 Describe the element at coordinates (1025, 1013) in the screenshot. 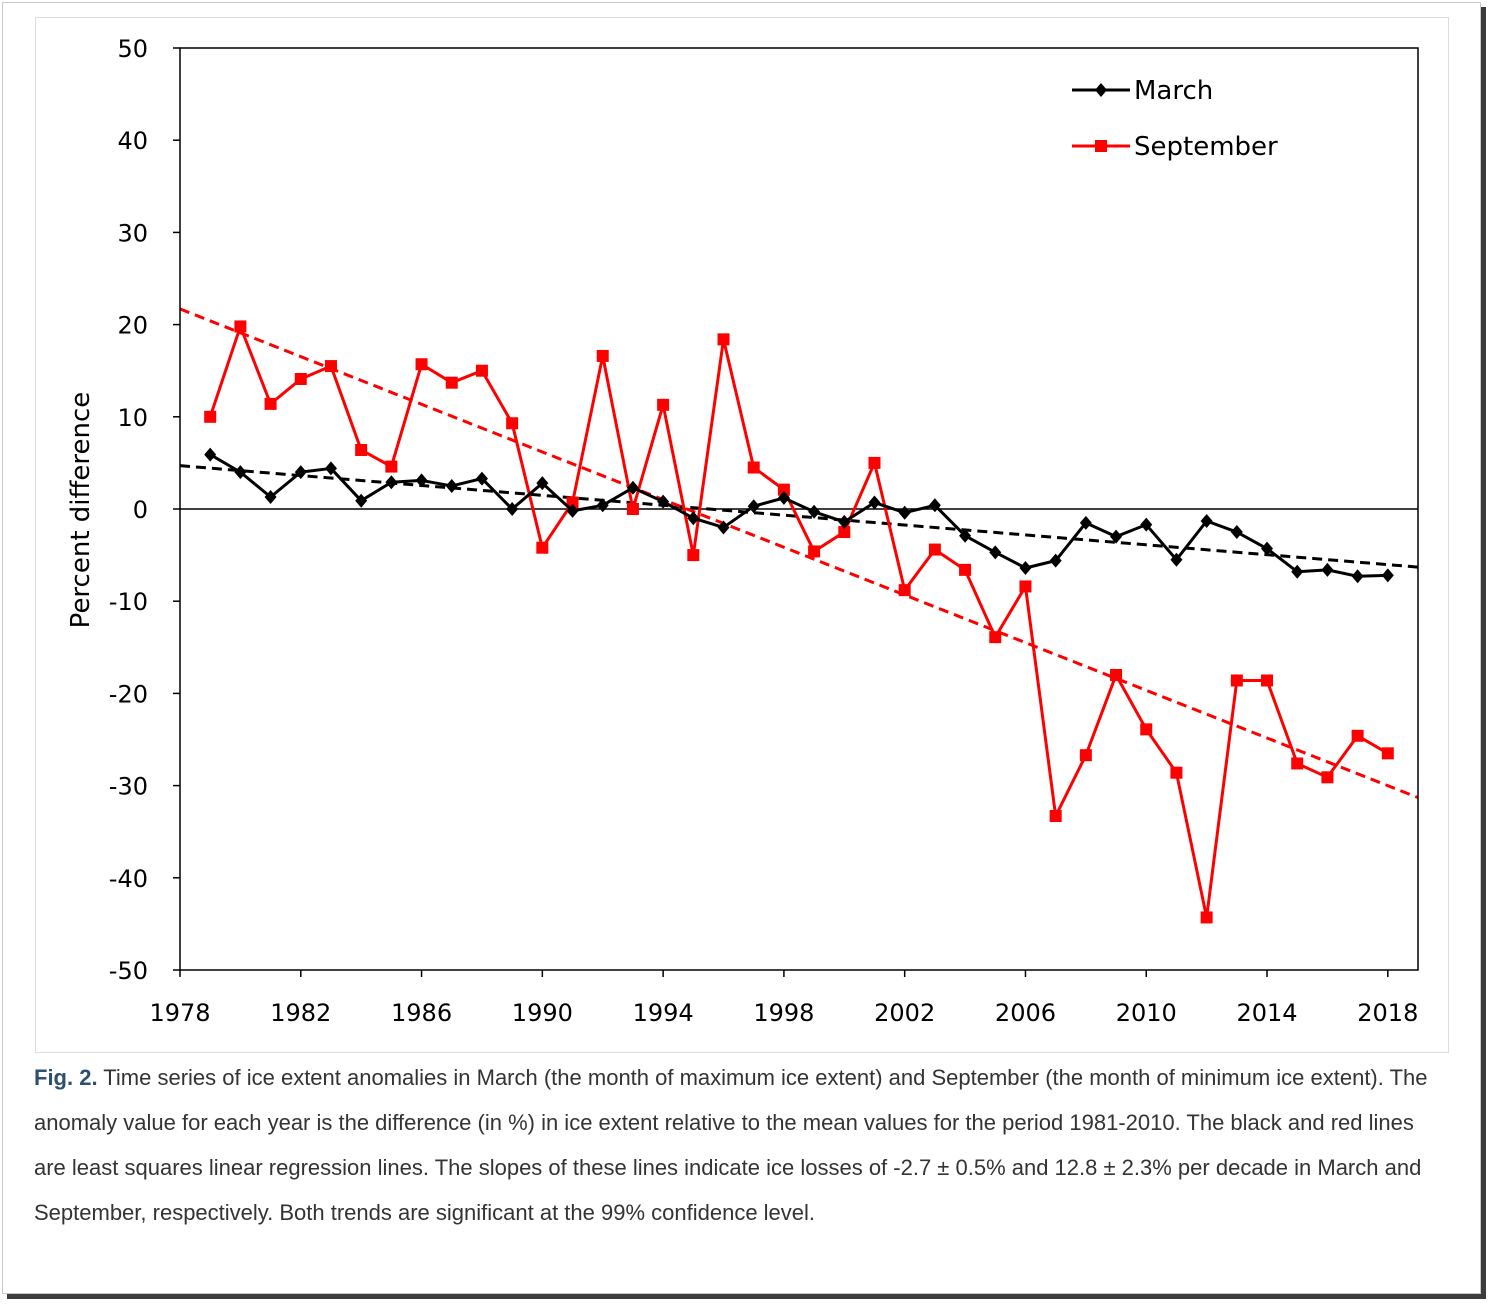

I see `x-tick-label: 2006` at that location.